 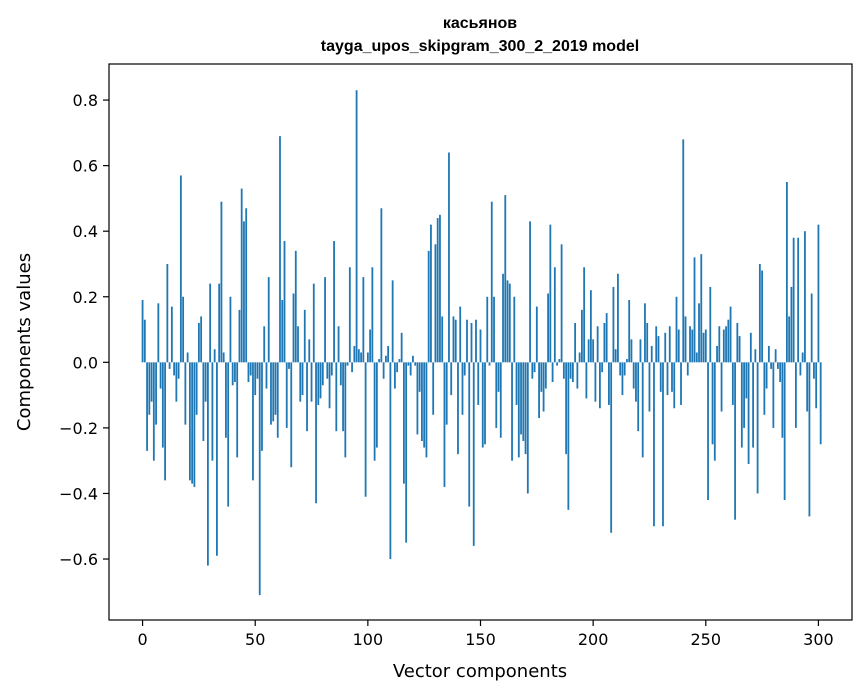 I want to click on chart-subtitle: tayga_upos_skipgram_300_2_2019 model, so click(x=480, y=46).